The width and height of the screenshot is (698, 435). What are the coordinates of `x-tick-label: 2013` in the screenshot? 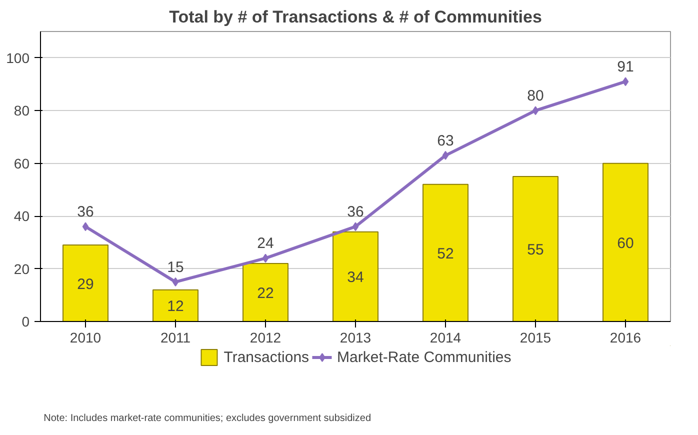 It's located at (356, 338).